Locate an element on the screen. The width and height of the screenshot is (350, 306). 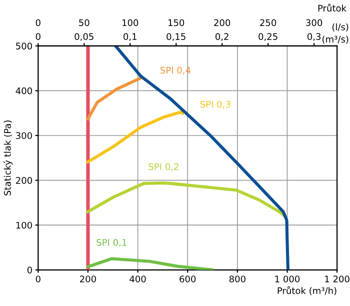
text: 0,25 is located at coordinates (268, 37).